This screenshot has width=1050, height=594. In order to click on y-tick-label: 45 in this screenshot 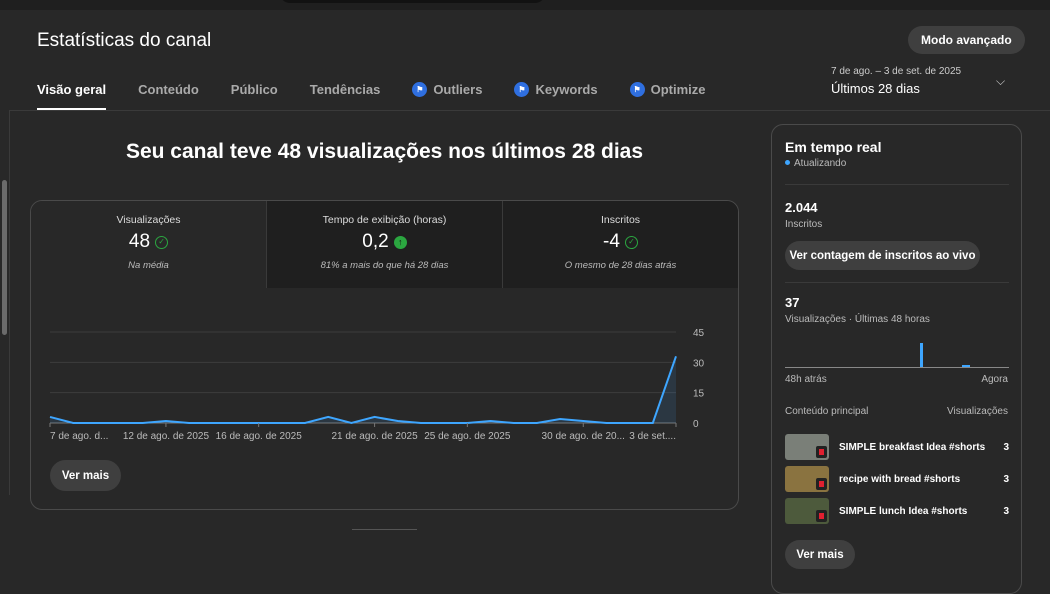, I will do `click(699, 333)`.